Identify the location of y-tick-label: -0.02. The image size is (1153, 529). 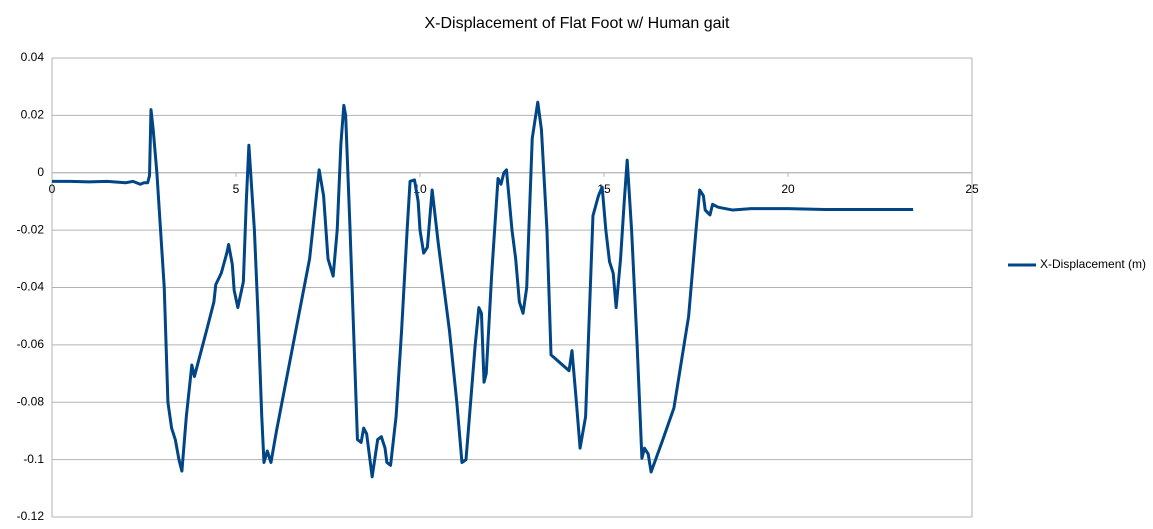
(31, 229).